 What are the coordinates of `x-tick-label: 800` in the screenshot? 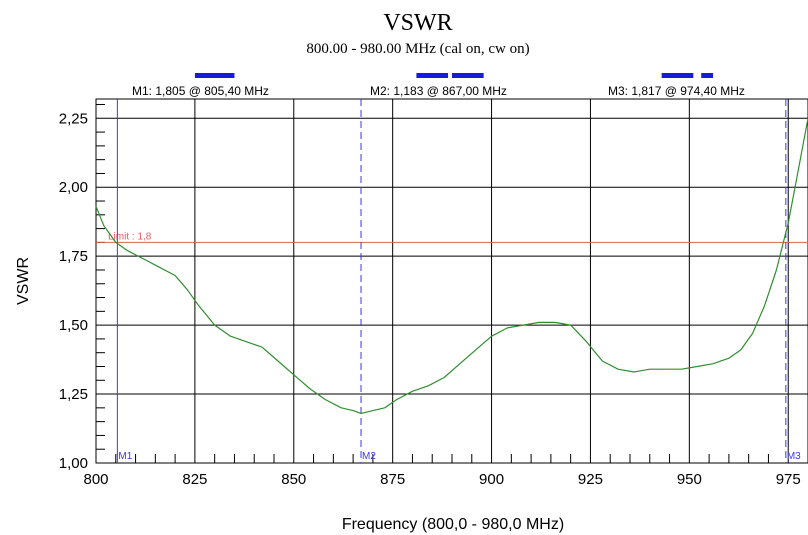 It's located at (95, 479).